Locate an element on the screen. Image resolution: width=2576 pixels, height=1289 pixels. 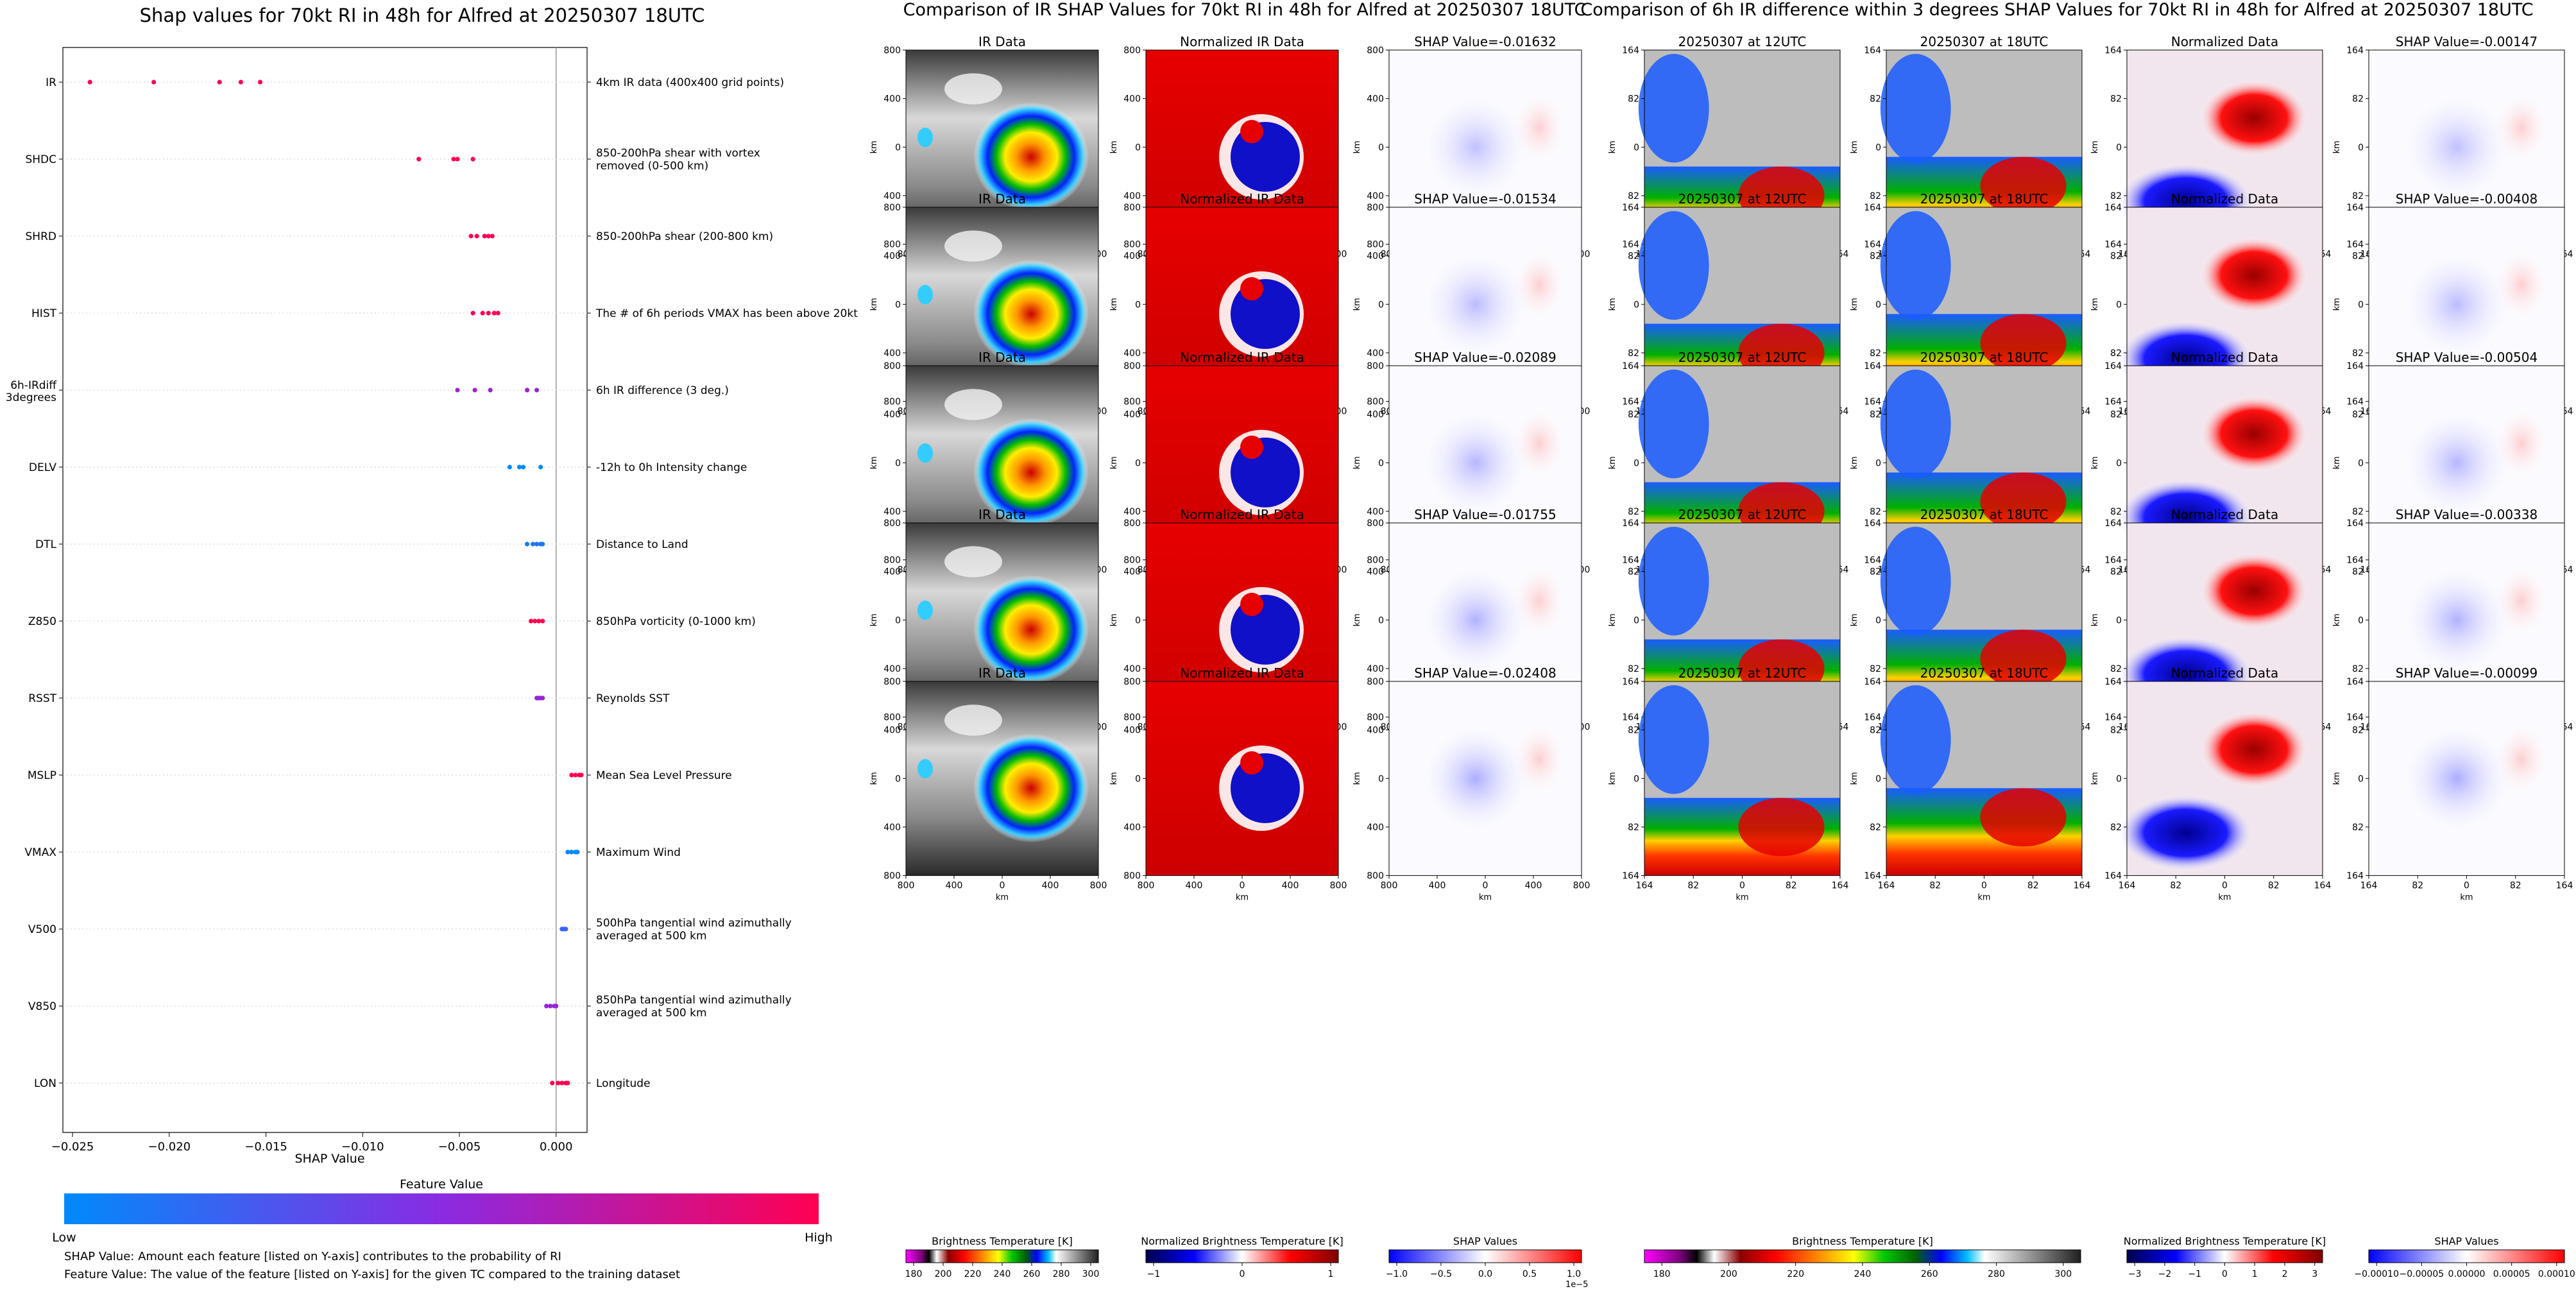
mid-shap-colorbar-tick-label: 0.0 is located at coordinates (1485, 1274).